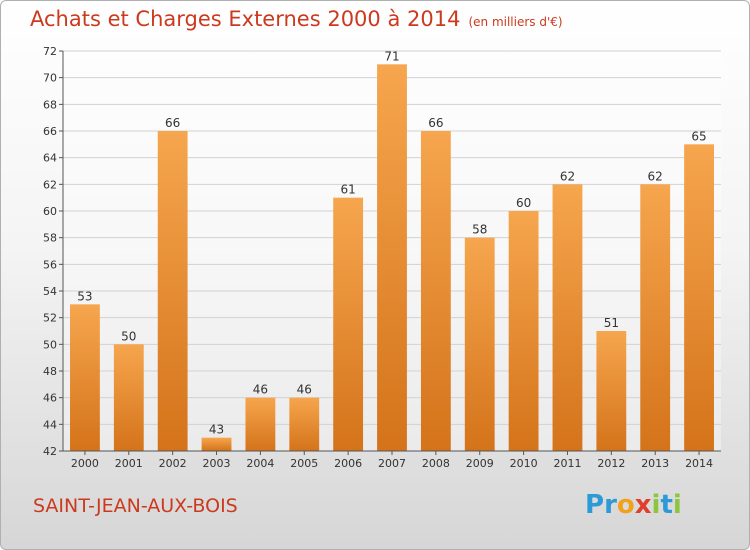 The image size is (750, 550). Describe the element at coordinates (50, 78) in the screenshot. I see `y-tick-label: 70` at that location.